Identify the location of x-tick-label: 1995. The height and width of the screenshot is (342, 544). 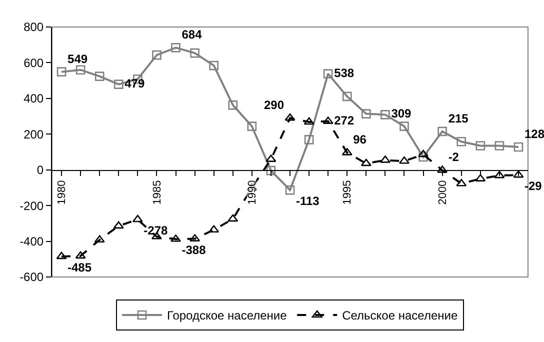
(348, 192).